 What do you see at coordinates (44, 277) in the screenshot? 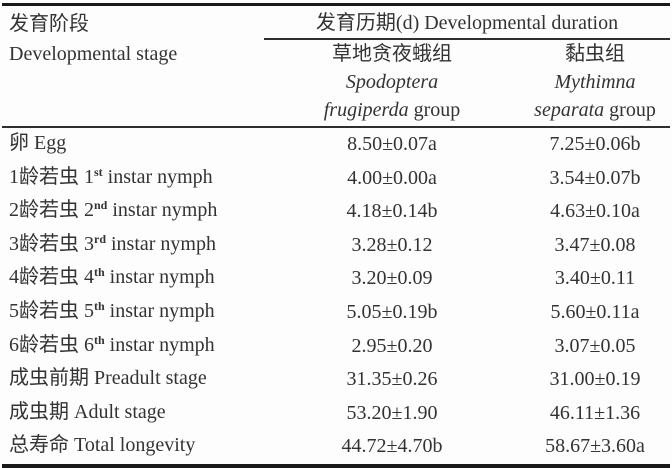
I see `stage-label-zh: 4龄若虫` at bounding box center [44, 277].